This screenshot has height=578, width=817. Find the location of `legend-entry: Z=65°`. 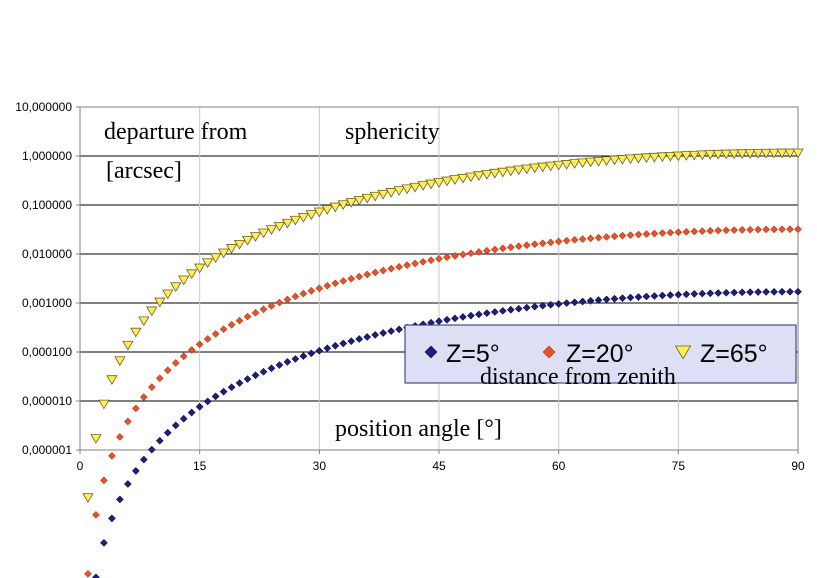

legend-entry: Z=65° is located at coordinates (721, 354).